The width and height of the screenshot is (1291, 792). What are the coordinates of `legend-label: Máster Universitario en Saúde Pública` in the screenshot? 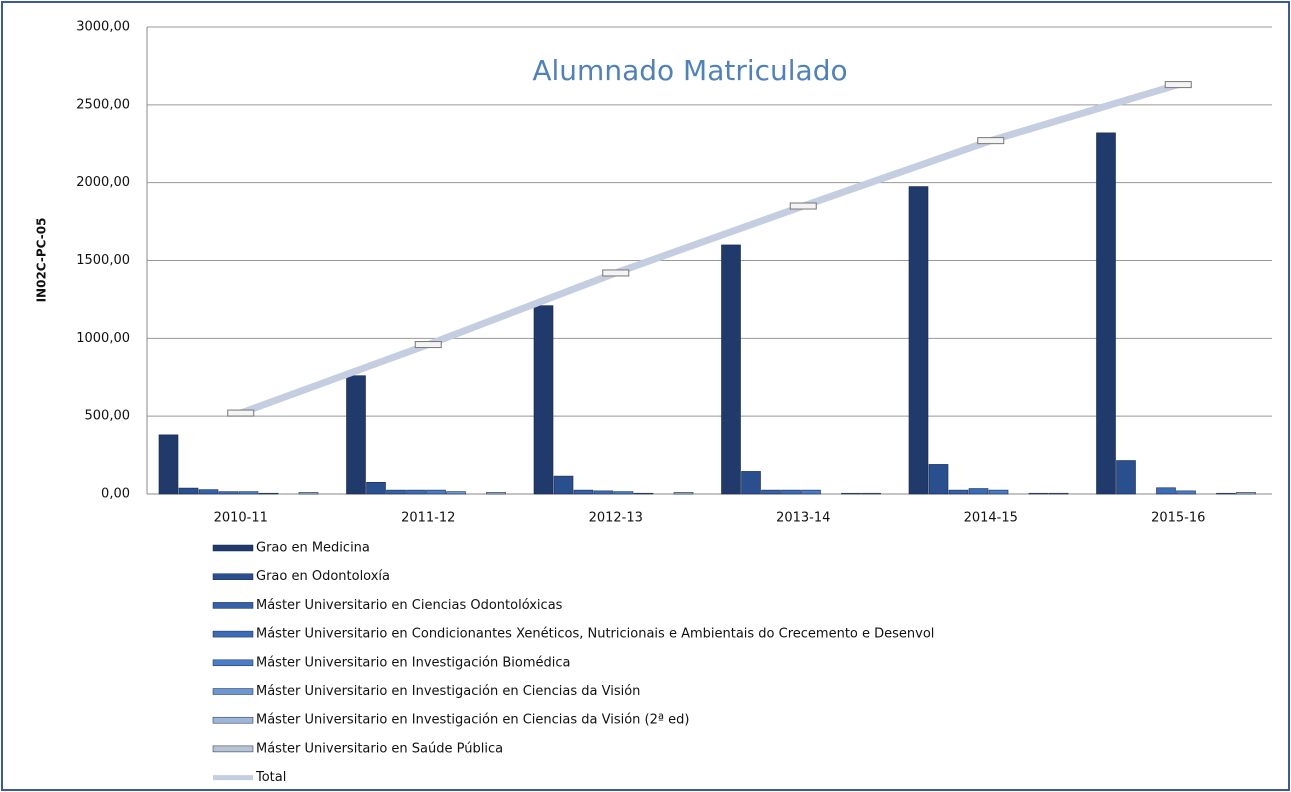 It's located at (379, 748).